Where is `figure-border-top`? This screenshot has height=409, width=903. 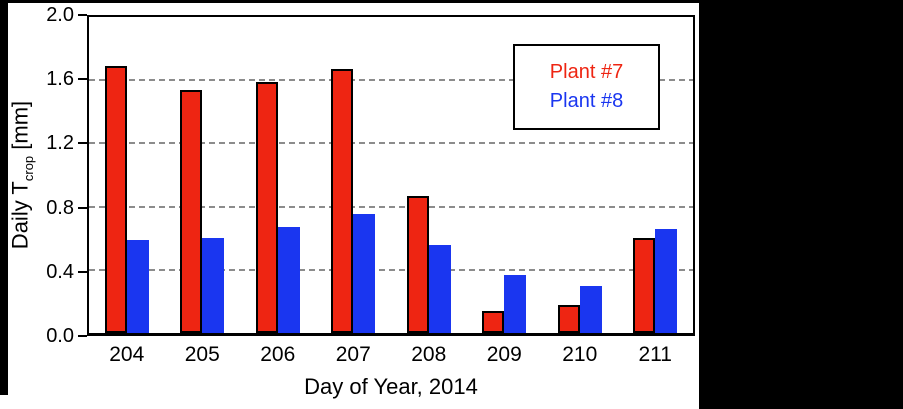
figure-border-top is located at coordinates (451, 1).